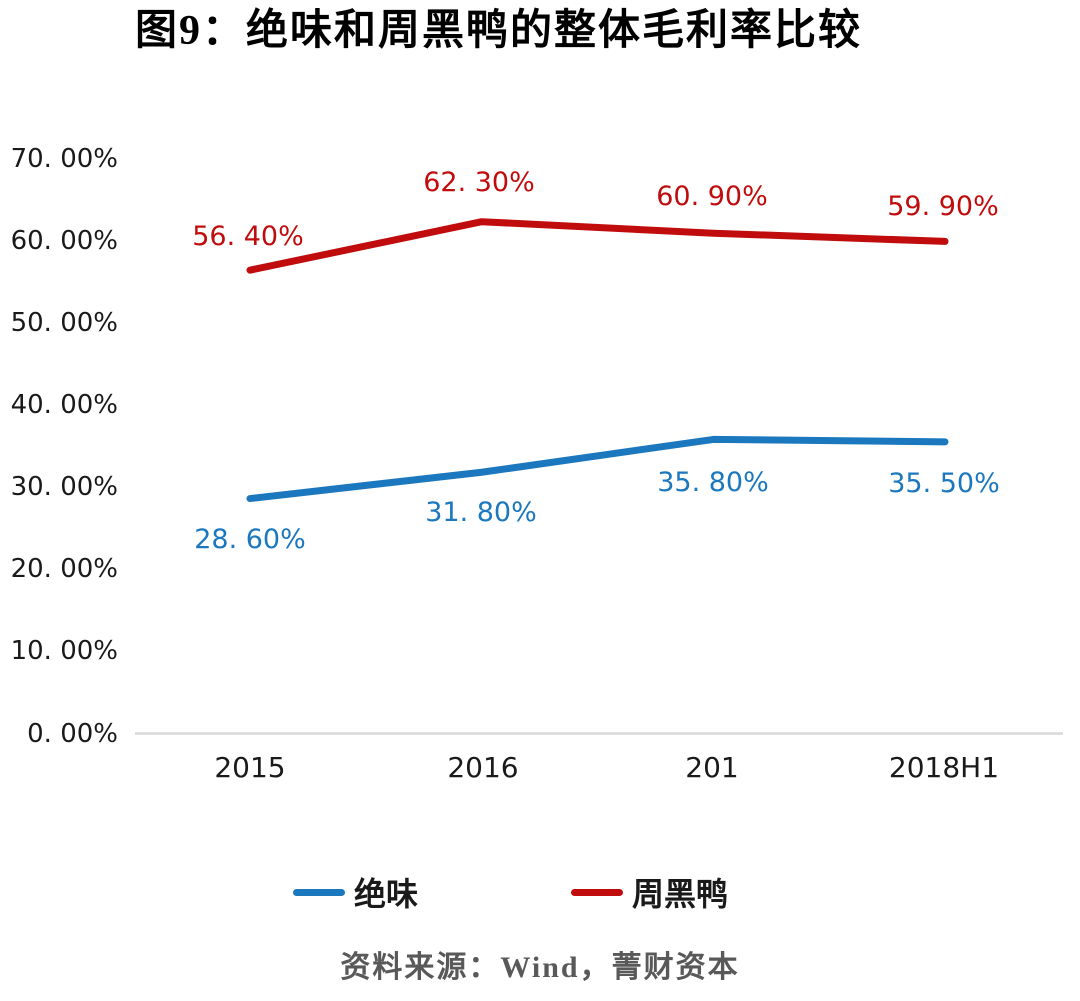  Describe the element at coordinates (64, 159) in the screenshot. I see `y-tick-70: 70. 00%` at that location.